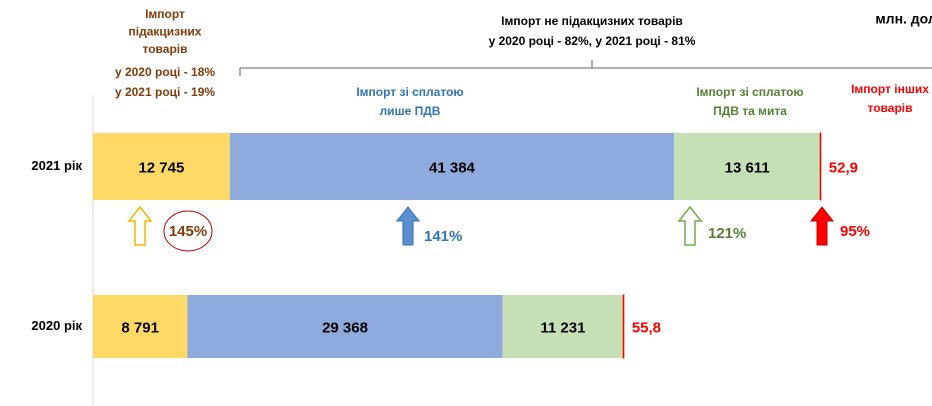 The height and width of the screenshot is (406, 932). Describe the element at coordinates (585, 68) in the screenshot. I see `bracket` at that location.